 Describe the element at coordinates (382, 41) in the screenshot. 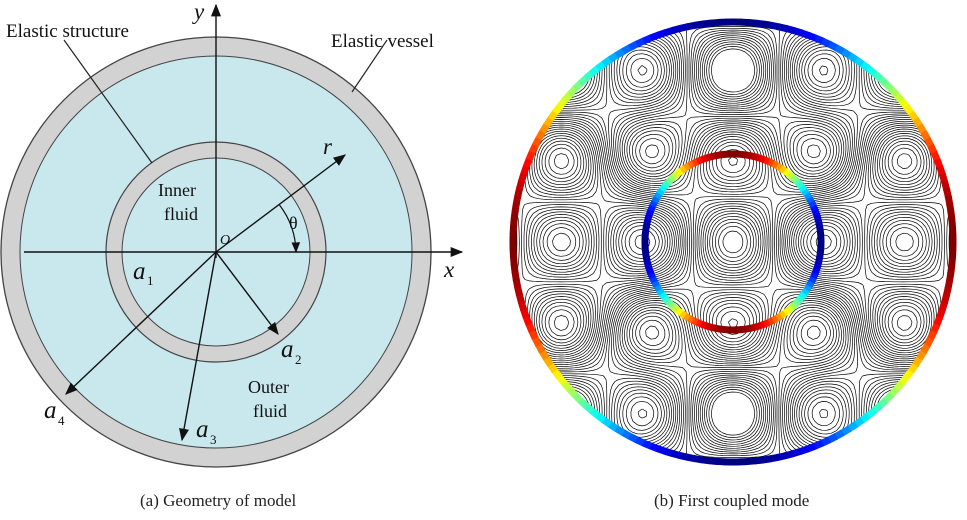

I see `elastic-vessel-label: Elastic vessel` at that location.